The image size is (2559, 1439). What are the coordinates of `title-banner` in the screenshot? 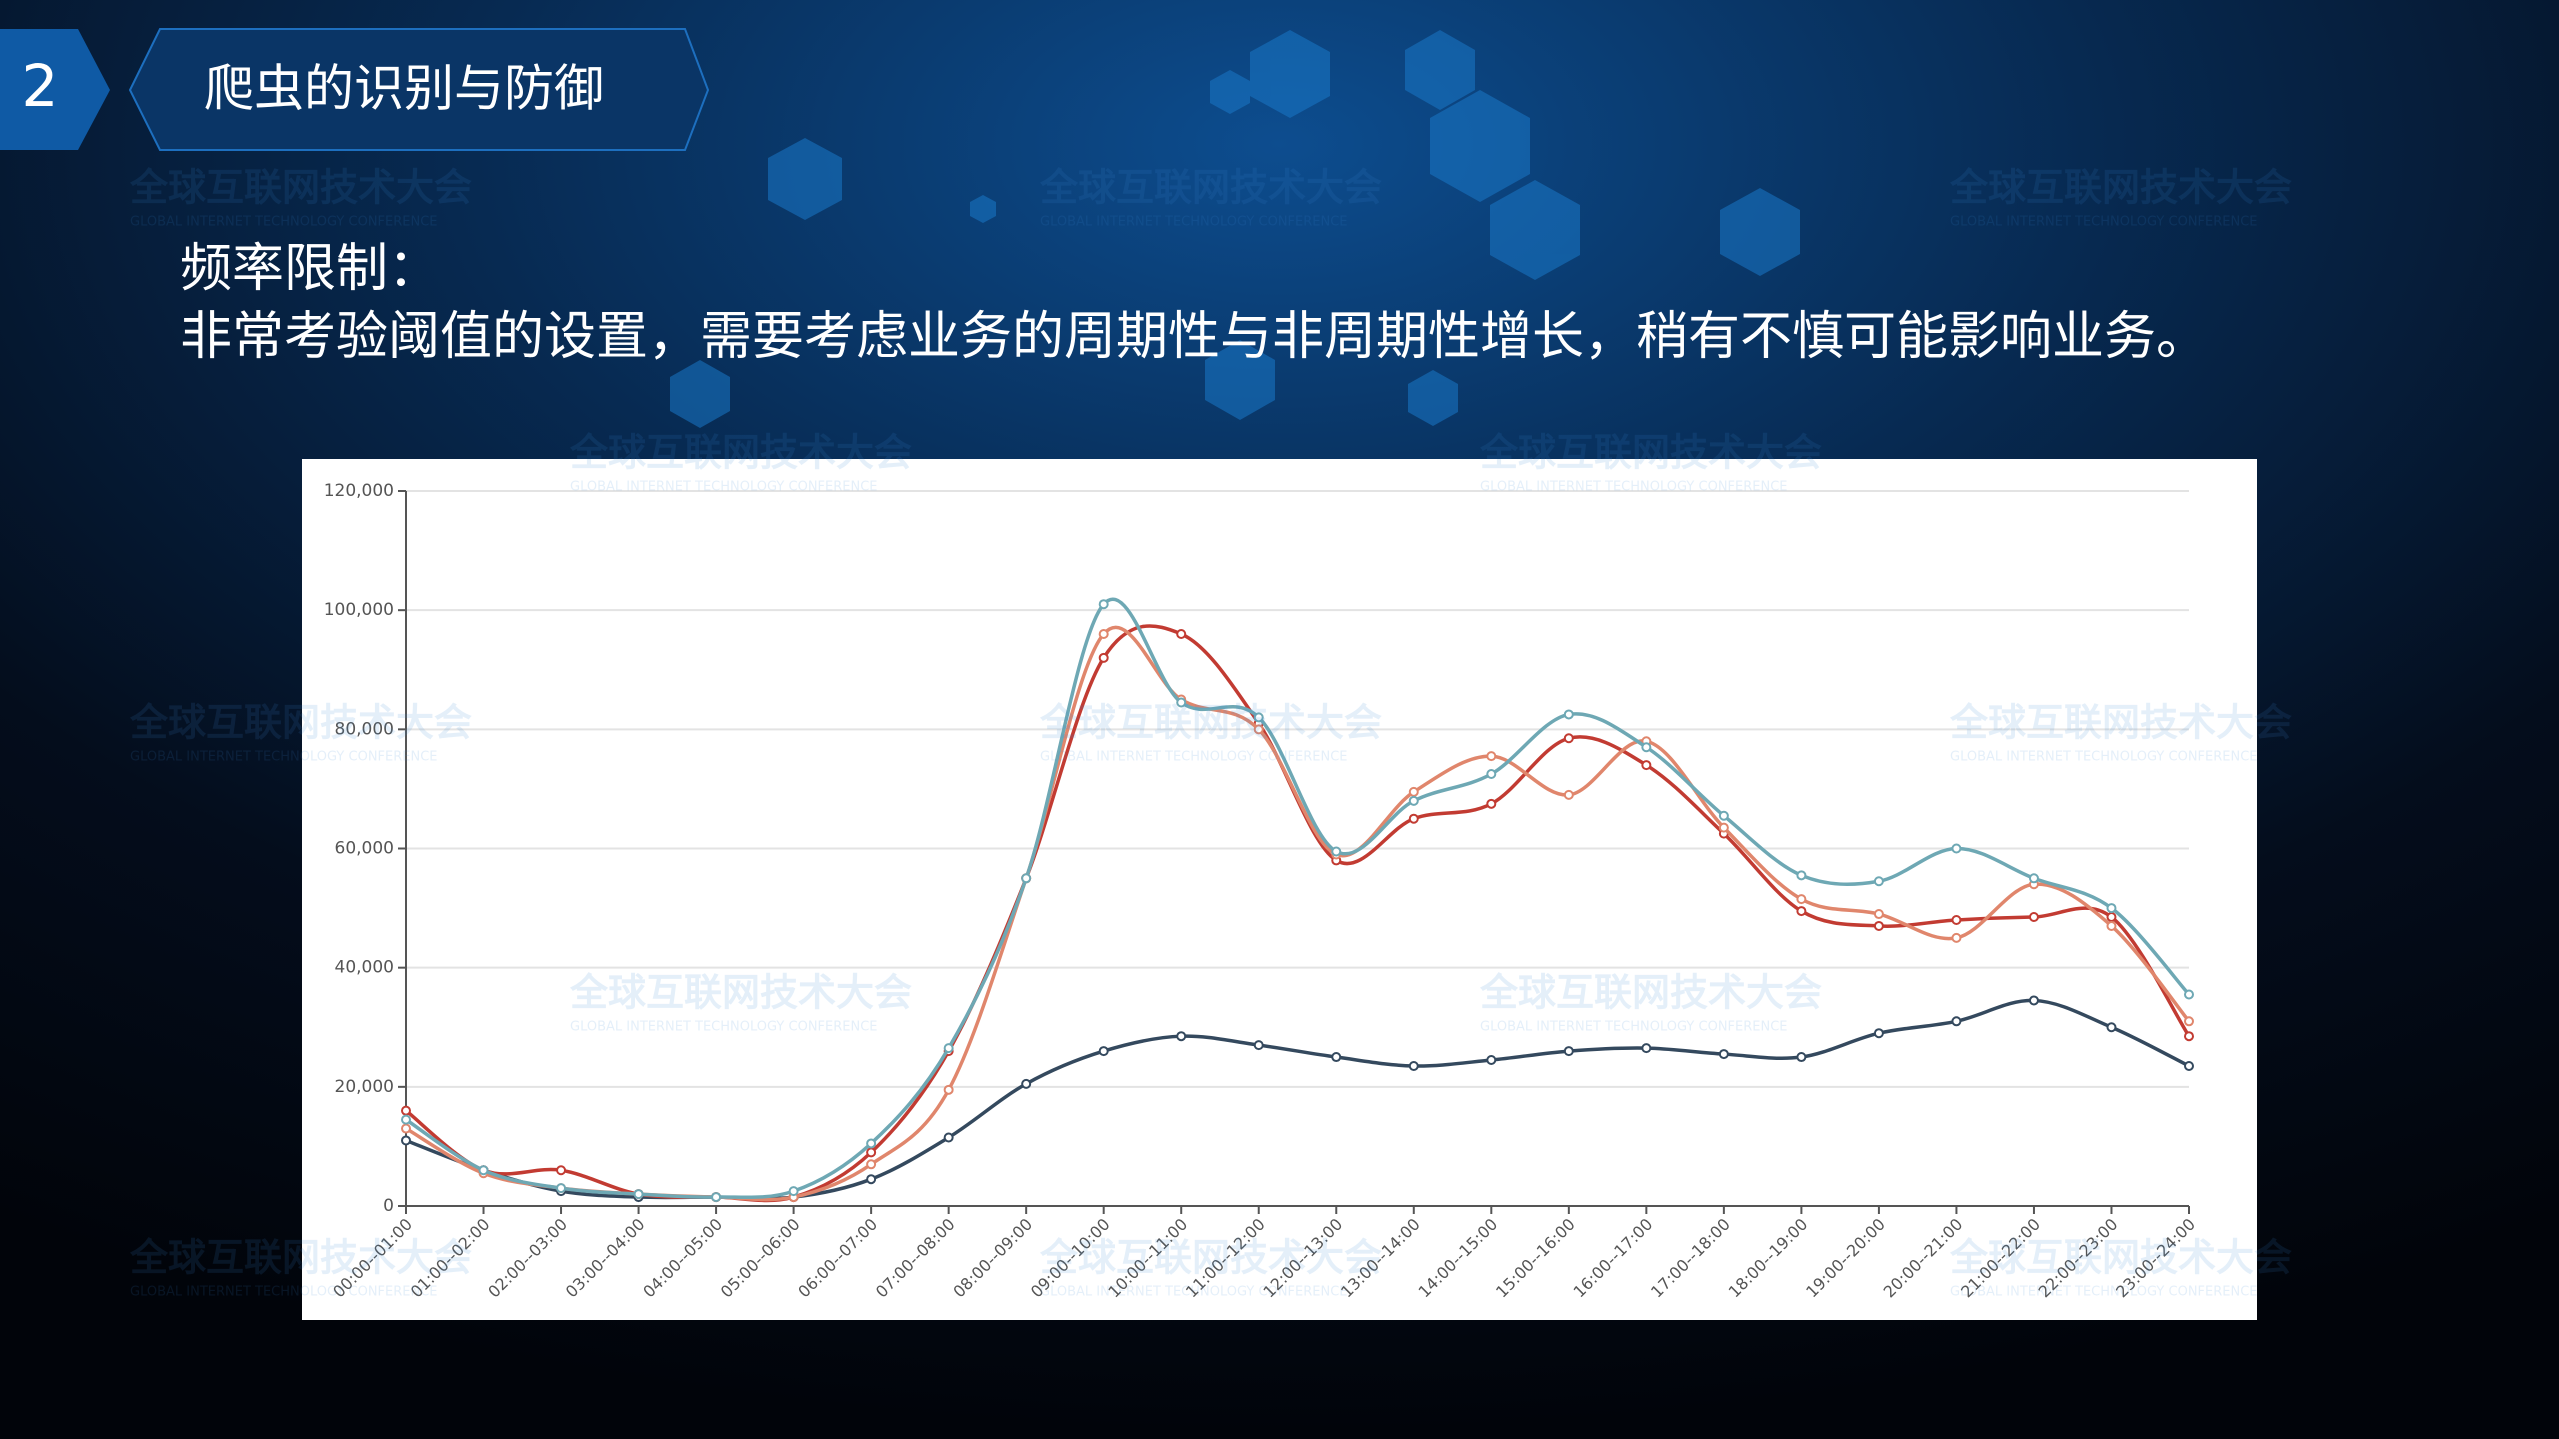 It's located at (419, 89).